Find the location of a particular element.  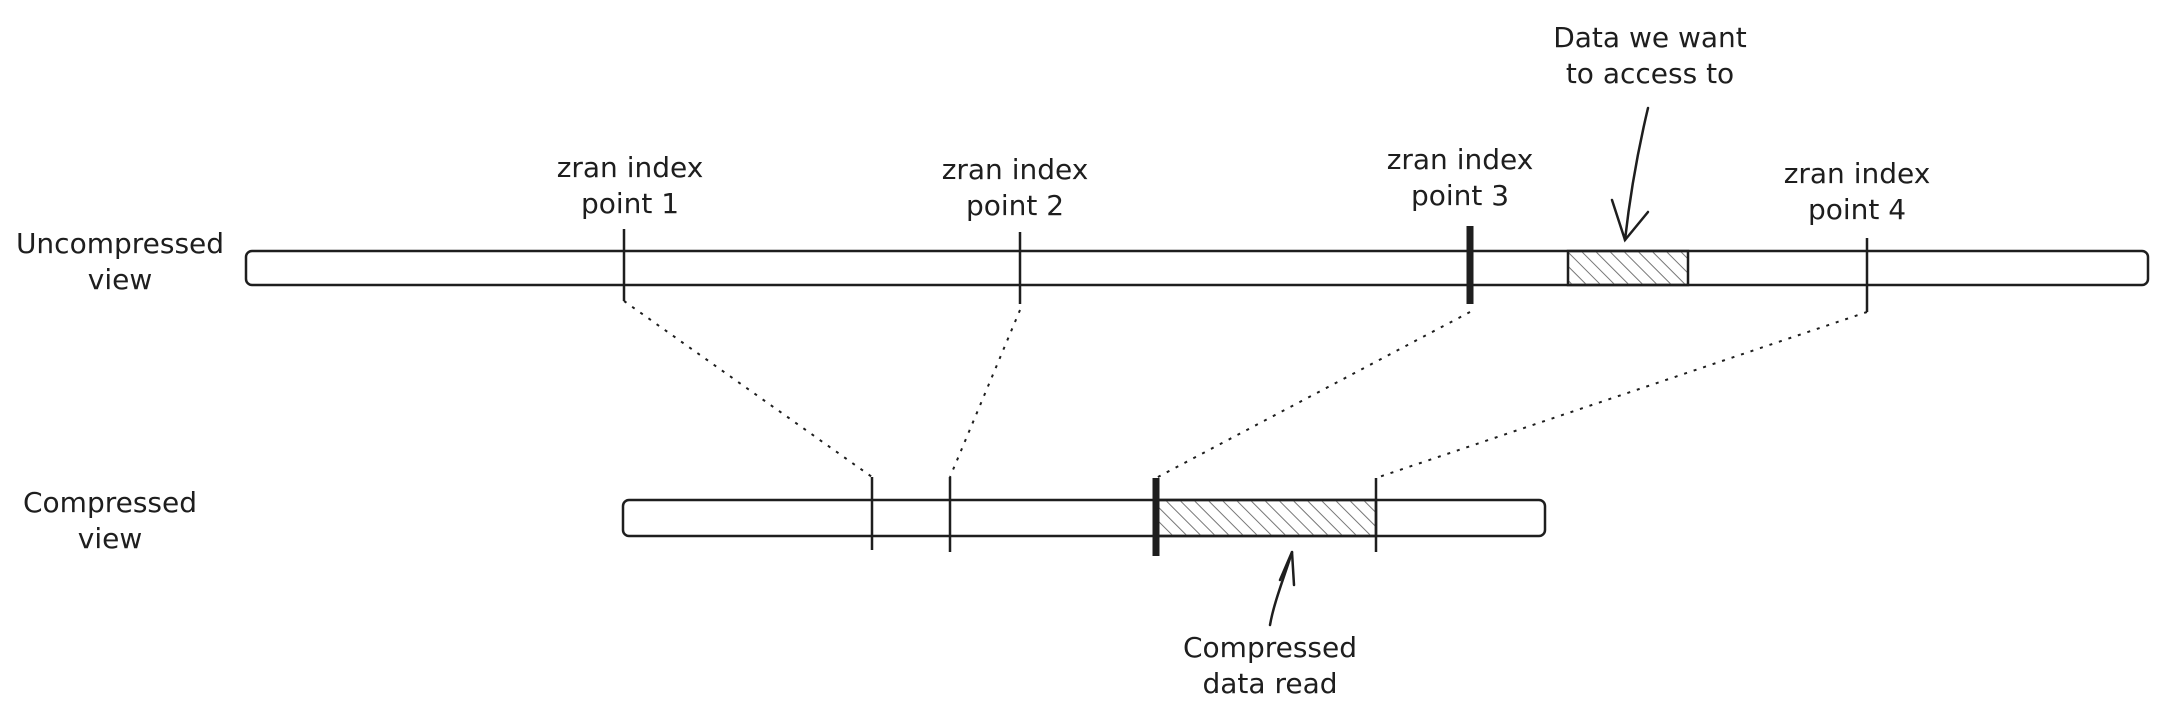

index-point-1-label: zran index point 1 is located at coordinates (630, 185).